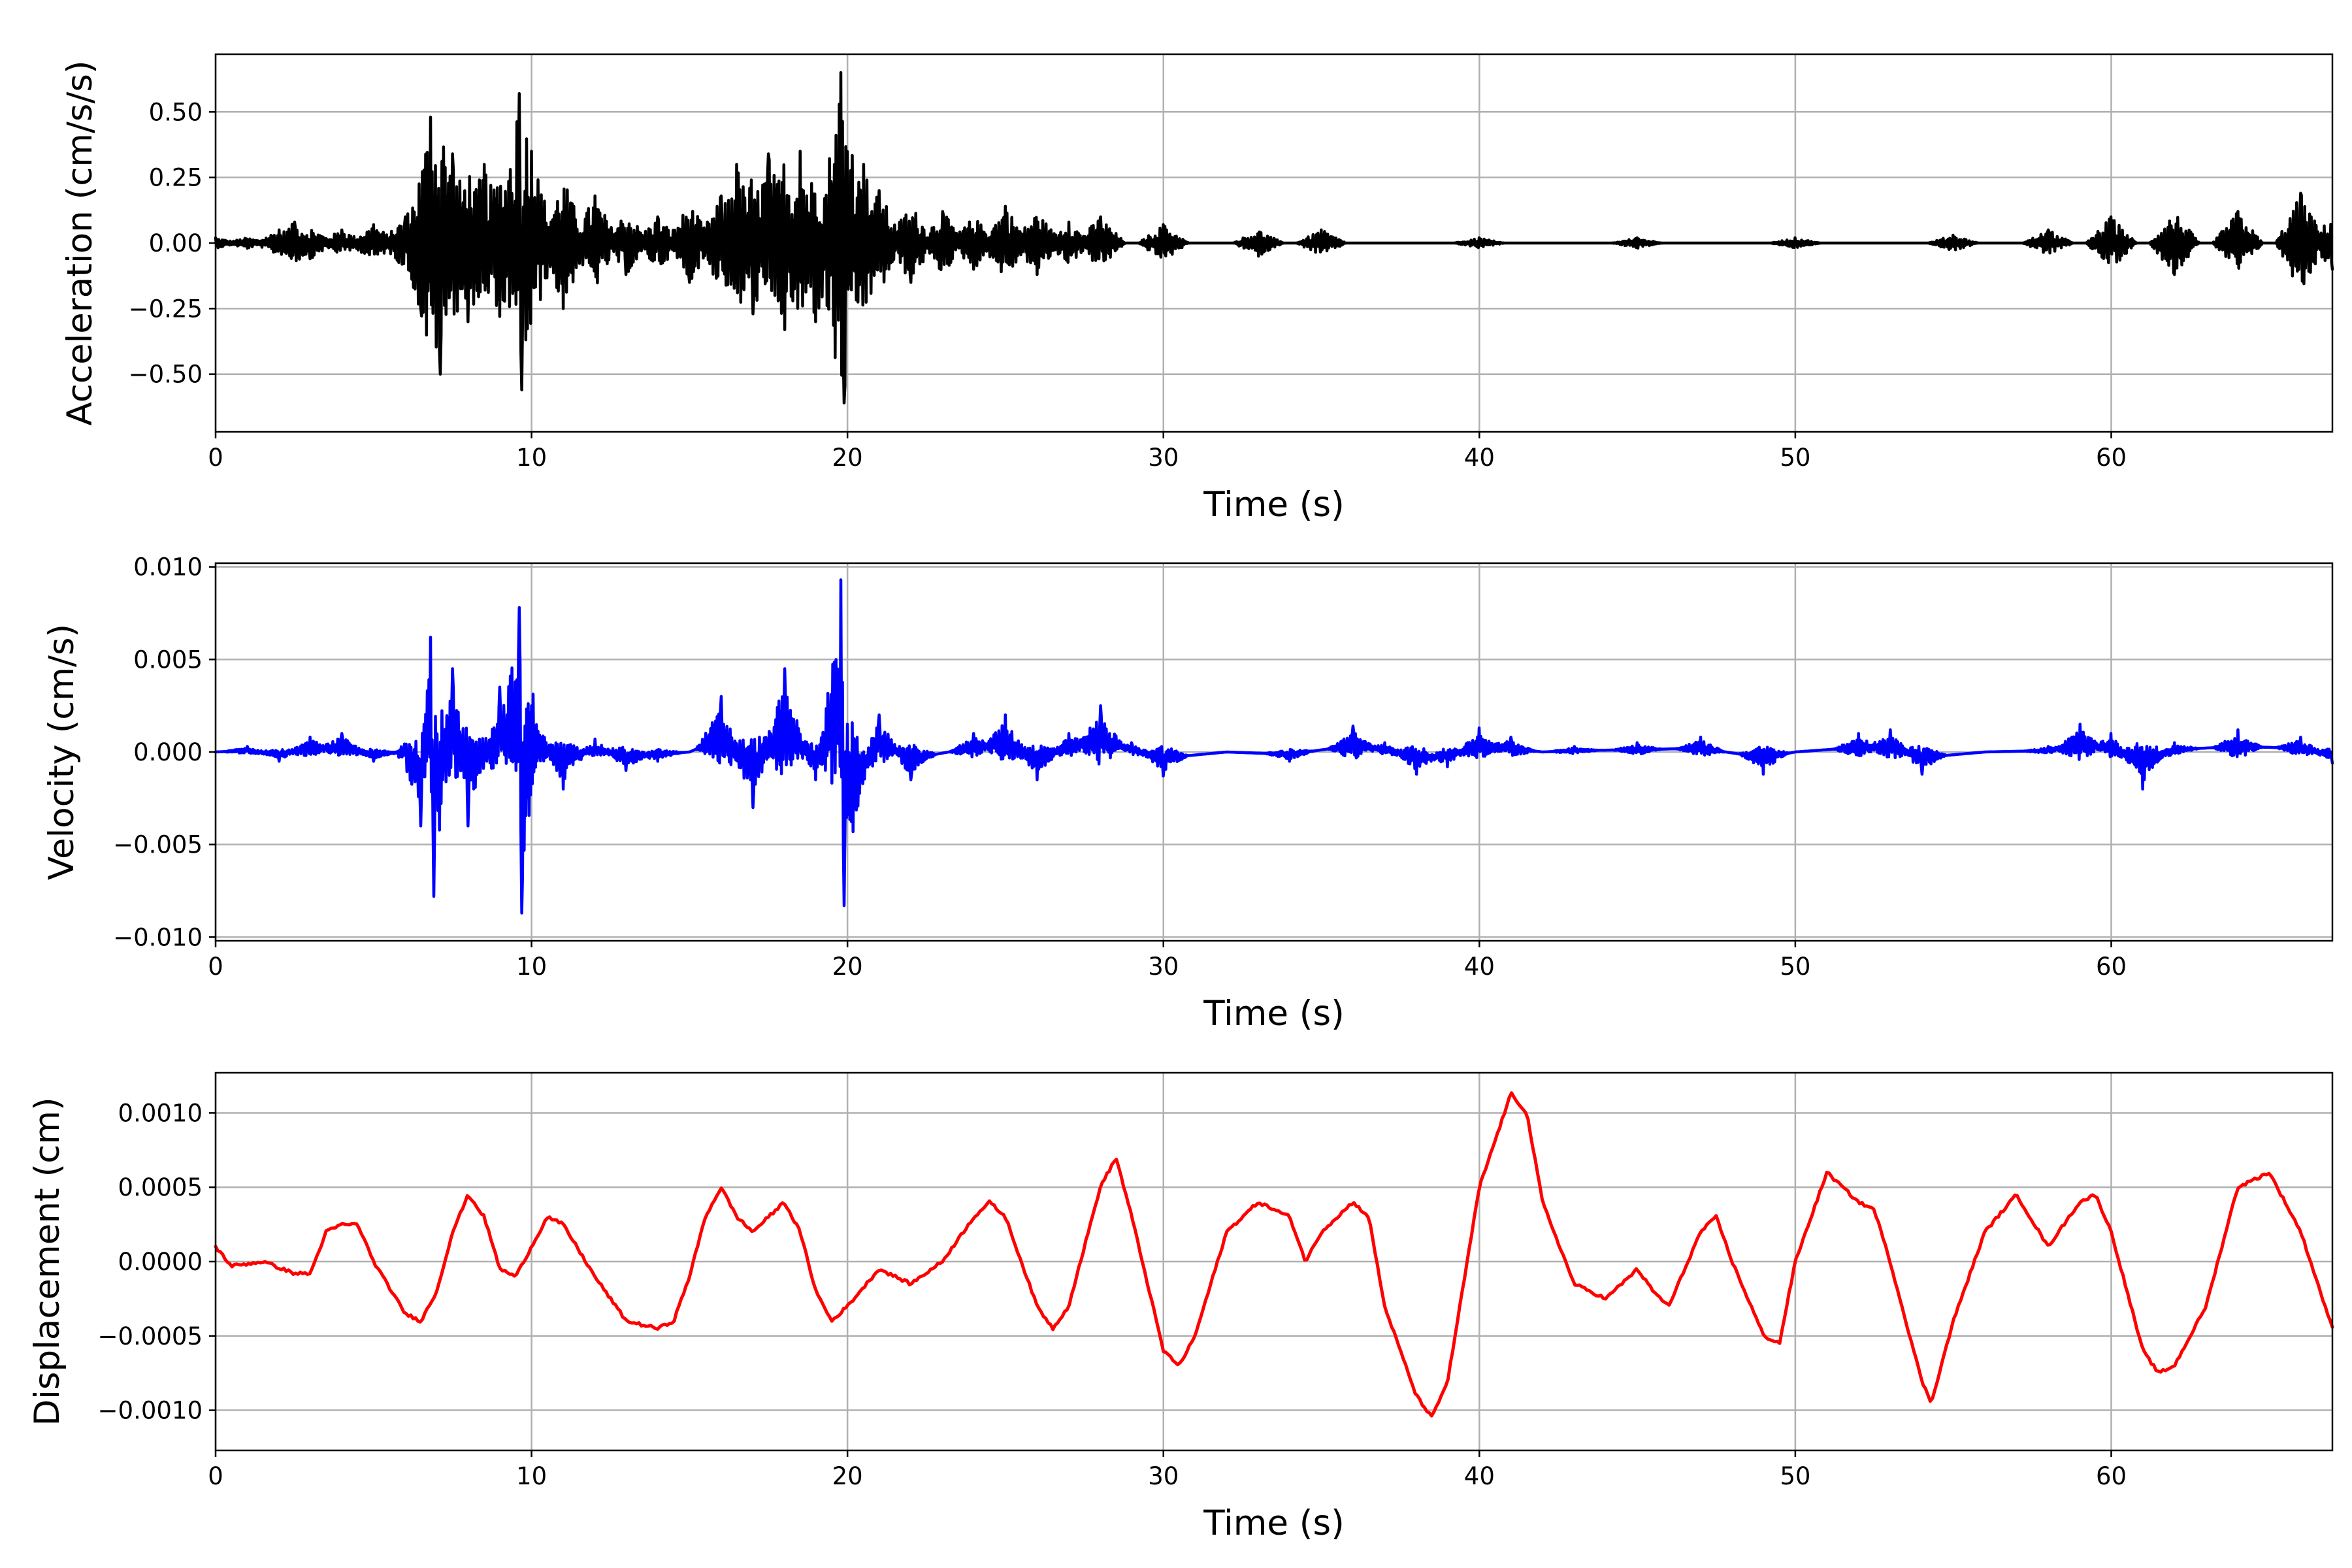 The image size is (2352, 1568). What do you see at coordinates (166, 309) in the screenshot?
I see `y-tick-label: −0.25` at bounding box center [166, 309].